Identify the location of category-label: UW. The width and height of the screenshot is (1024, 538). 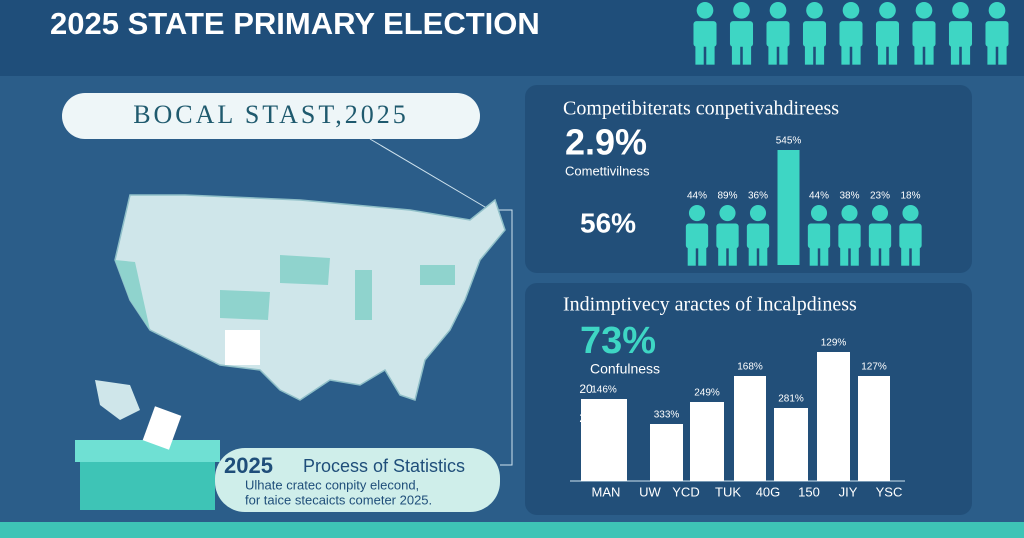
(650, 491).